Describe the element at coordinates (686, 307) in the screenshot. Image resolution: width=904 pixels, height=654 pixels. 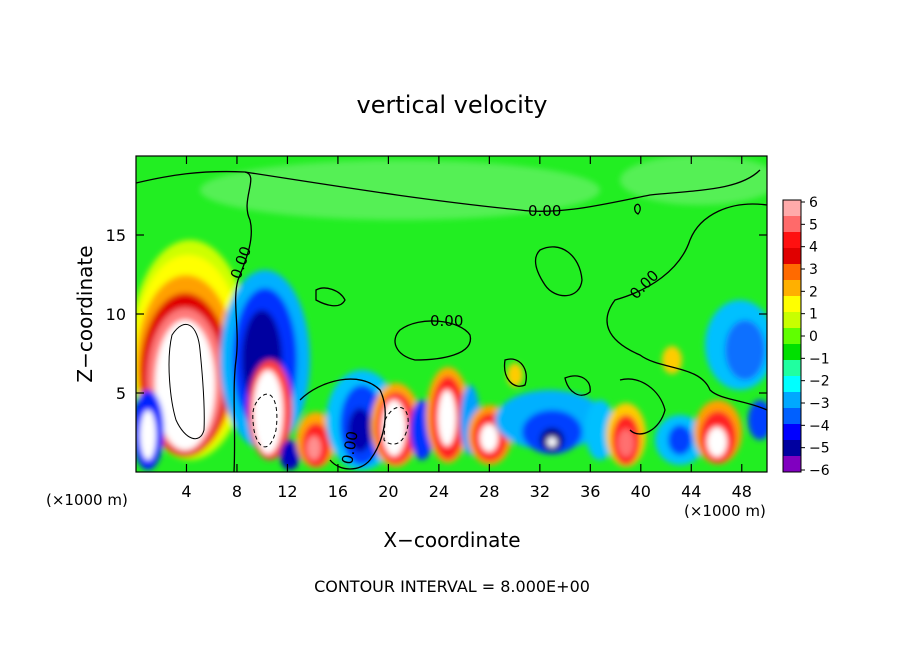
I see `zero-contour-right` at that location.